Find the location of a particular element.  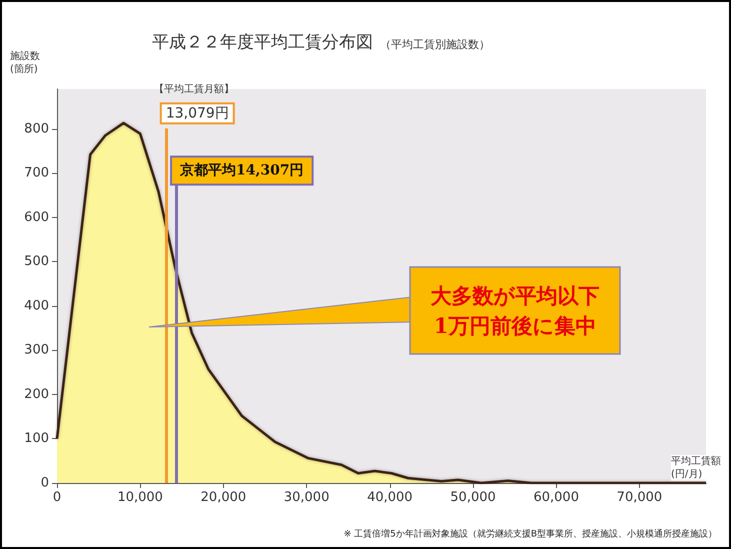

y-tick-label: 700 is located at coordinates (36, 173).